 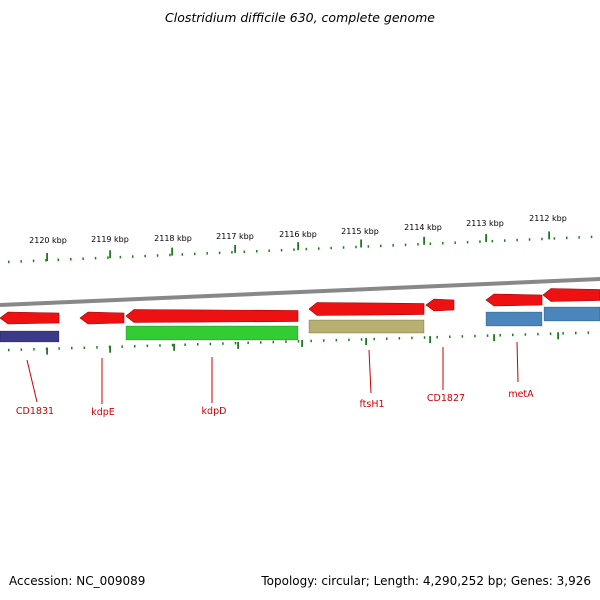 I want to click on ruler-label: 2115 kbp, so click(x=360, y=231).